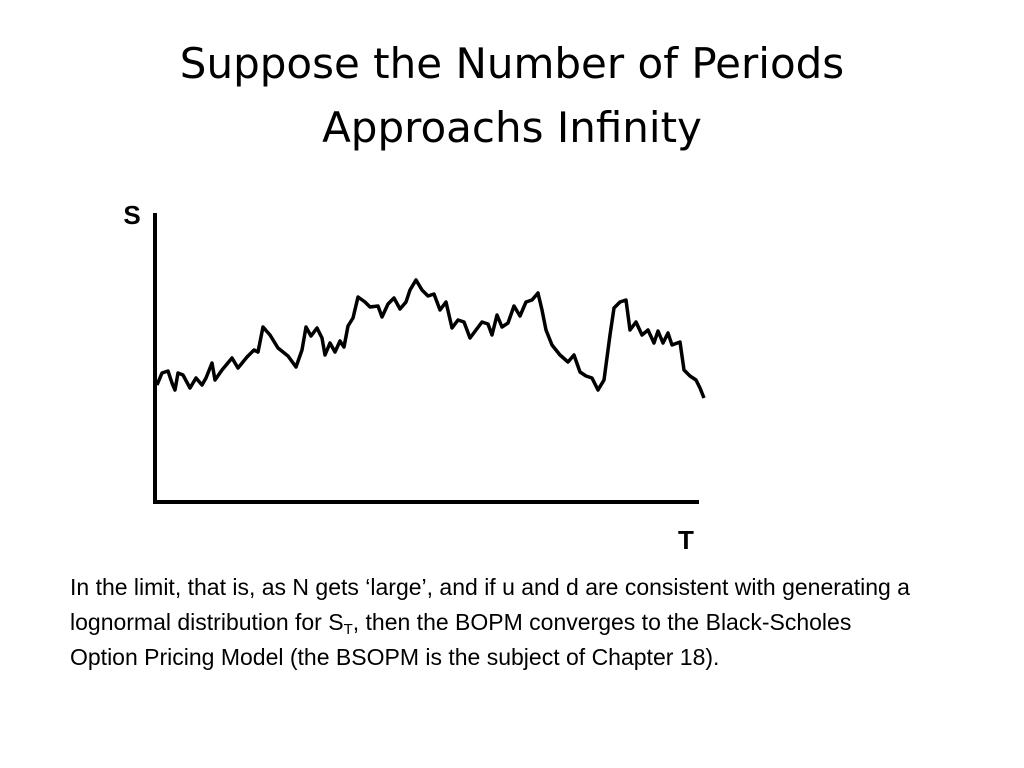 The height and width of the screenshot is (768, 1024). What do you see at coordinates (686, 540) in the screenshot?
I see `x-axis-label: T` at bounding box center [686, 540].